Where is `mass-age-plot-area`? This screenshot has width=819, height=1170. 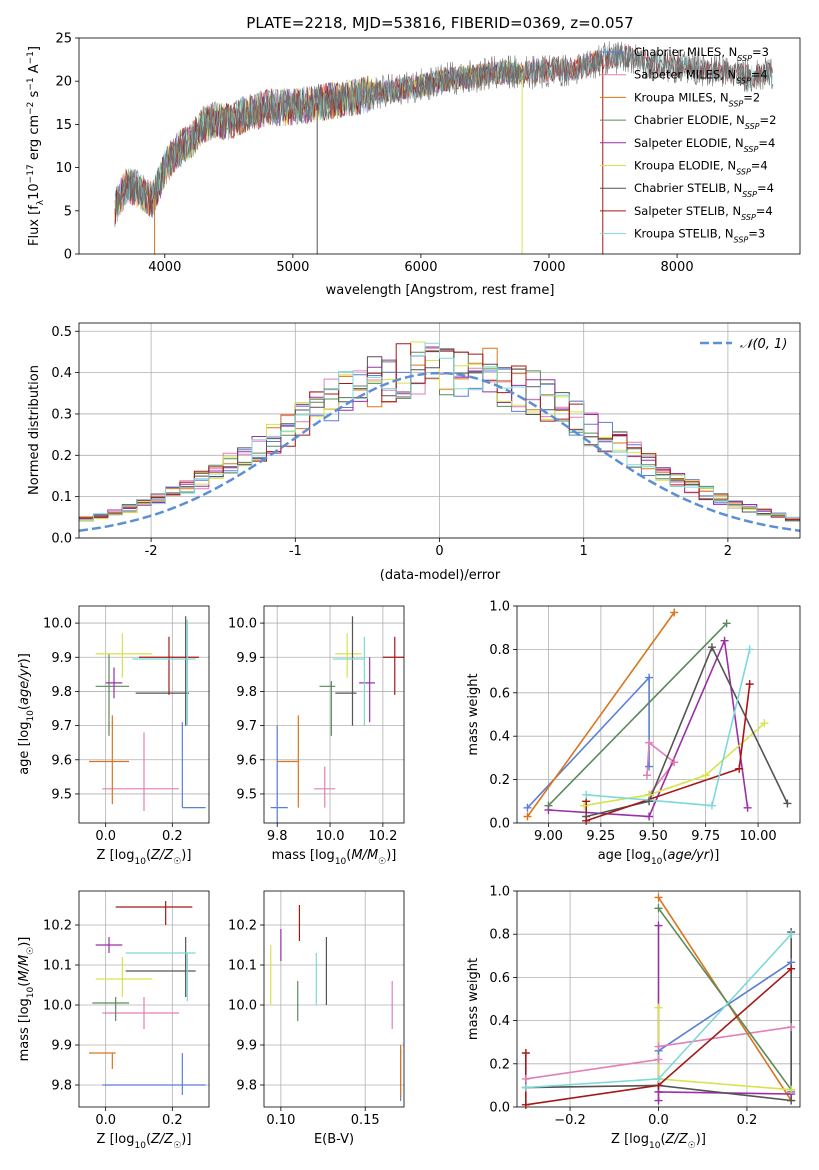
mass-age-plot-area is located at coordinates (334, 714).